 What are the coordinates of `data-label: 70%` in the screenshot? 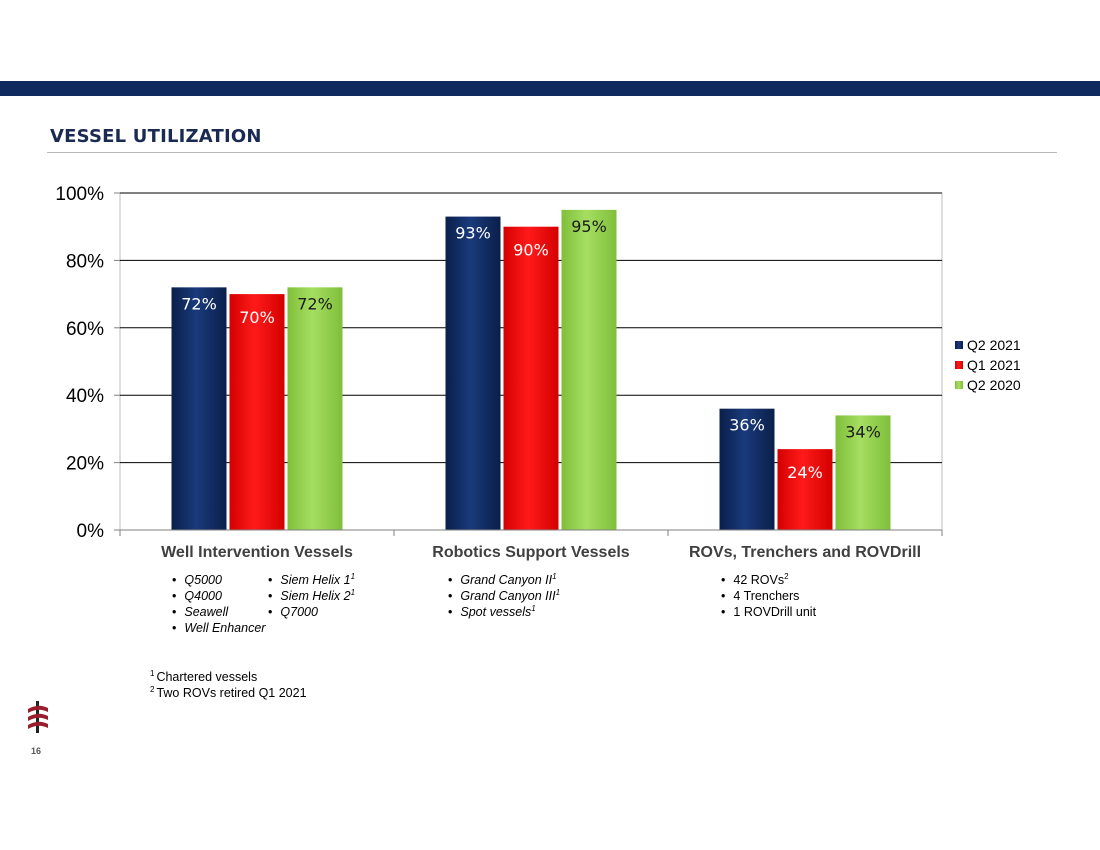 It's located at (257, 317).